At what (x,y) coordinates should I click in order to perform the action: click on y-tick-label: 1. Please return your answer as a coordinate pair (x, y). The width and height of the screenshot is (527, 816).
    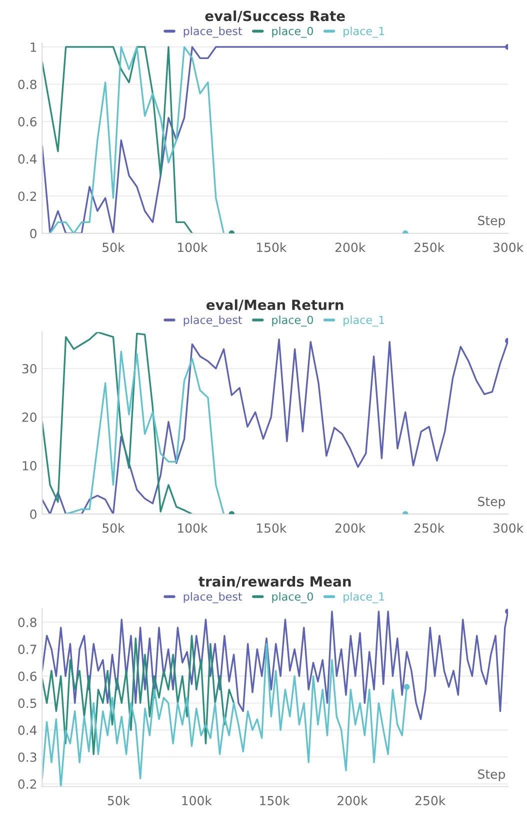
    Looking at the image, I should click on (33, 47).